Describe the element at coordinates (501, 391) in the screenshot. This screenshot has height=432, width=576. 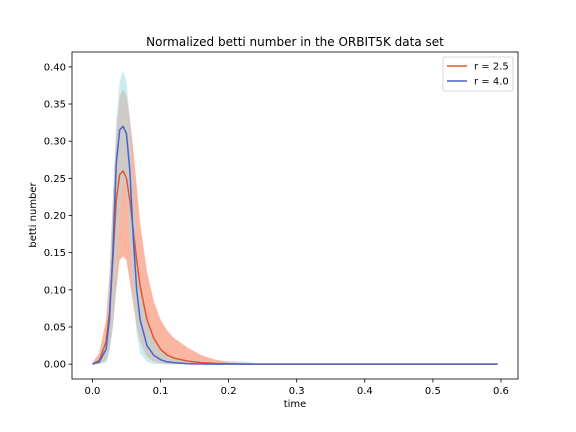
I see `x-tick-label: 0.6` at that location.